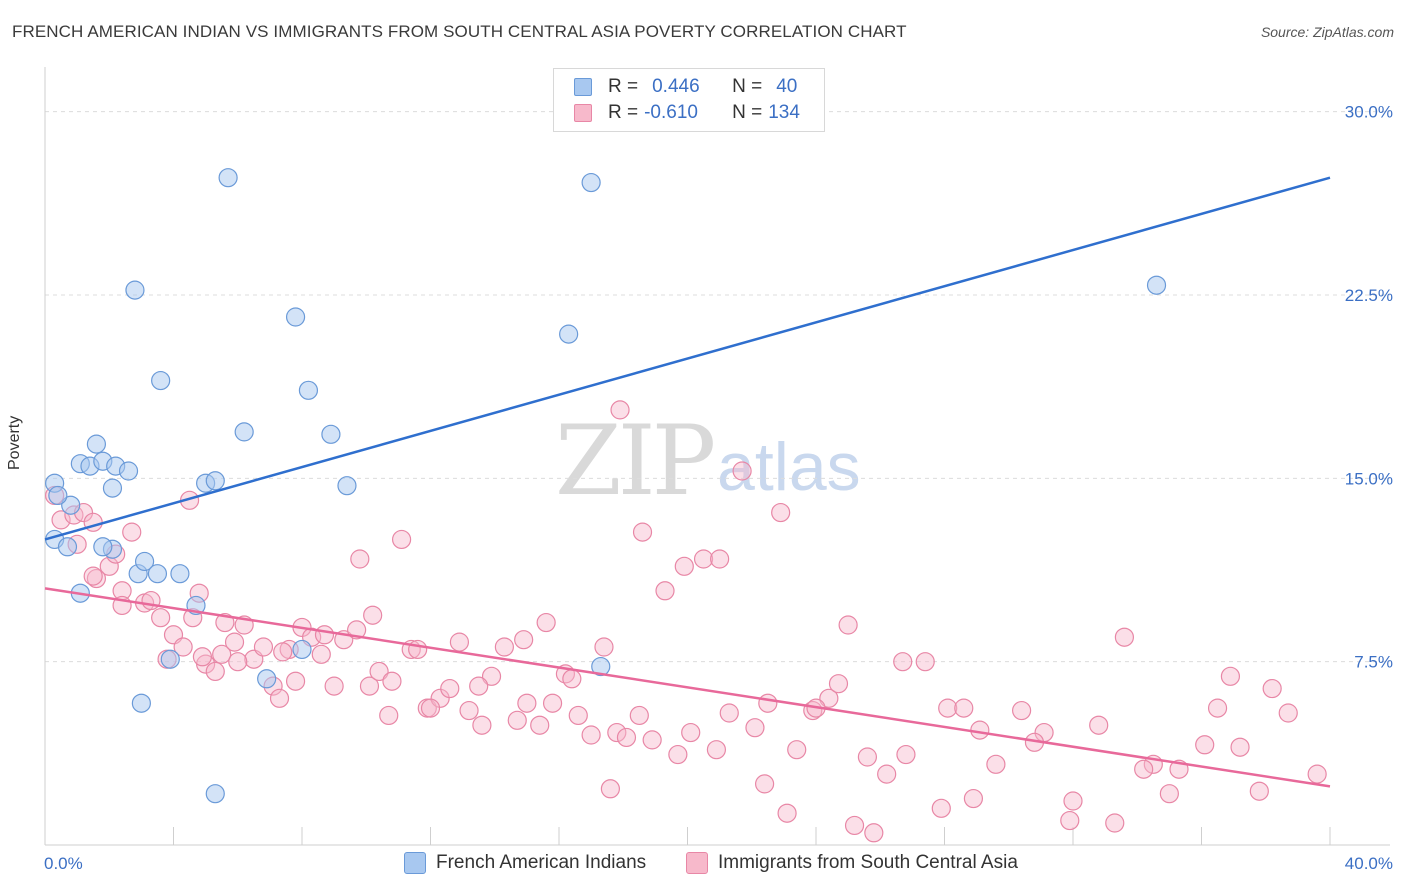 The width and height of the screenshot is (1406, 892). I want to click on legend-r-label: R =, so click(623, 86).